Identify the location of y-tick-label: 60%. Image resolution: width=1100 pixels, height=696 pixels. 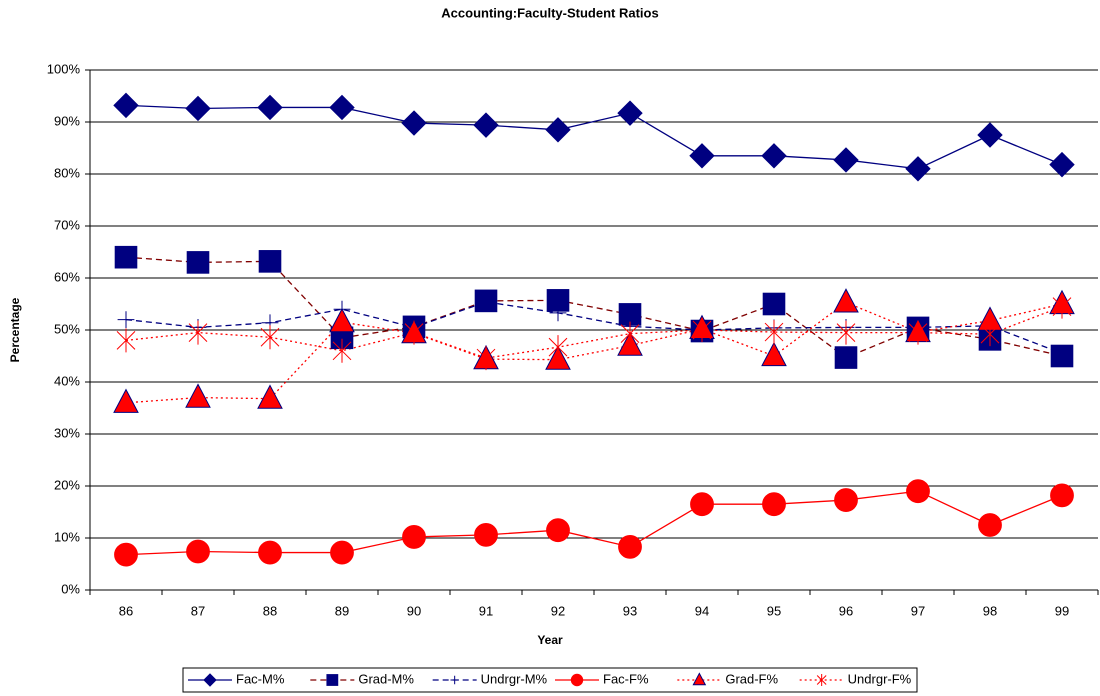
(67, 276).